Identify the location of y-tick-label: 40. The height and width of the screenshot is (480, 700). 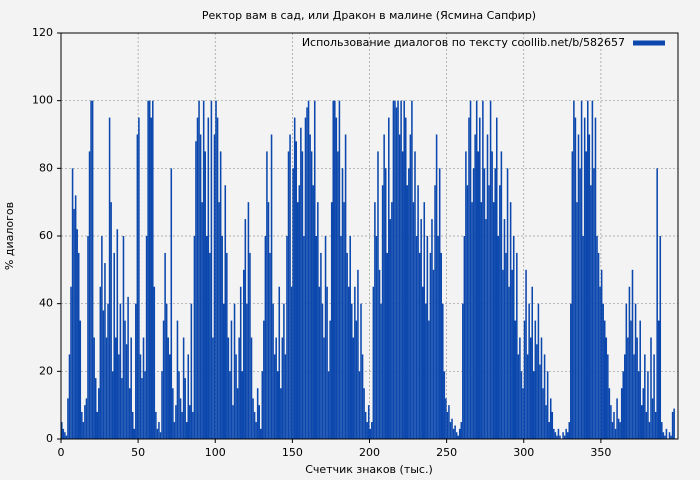
(46, 303).